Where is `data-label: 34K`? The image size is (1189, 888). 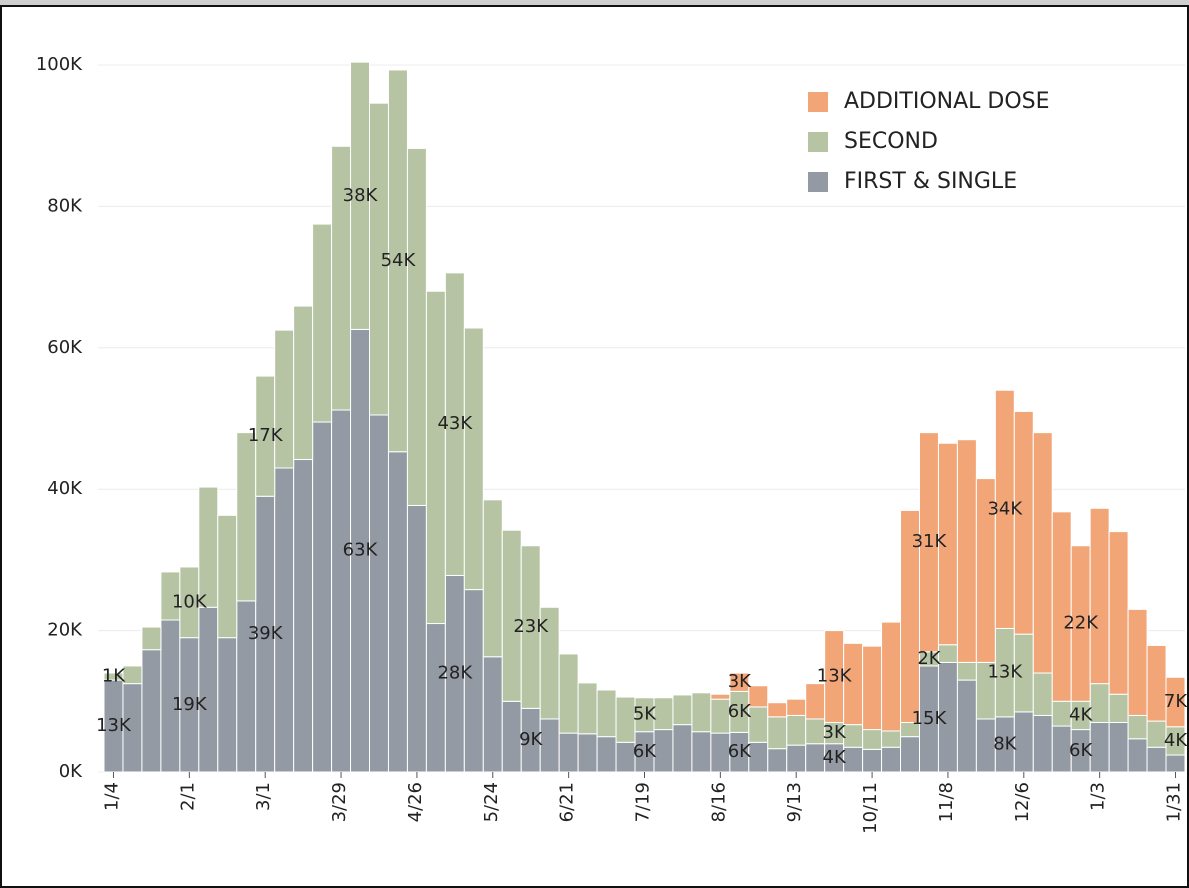 data-label: 34K is located at coordinates (1005, 508).